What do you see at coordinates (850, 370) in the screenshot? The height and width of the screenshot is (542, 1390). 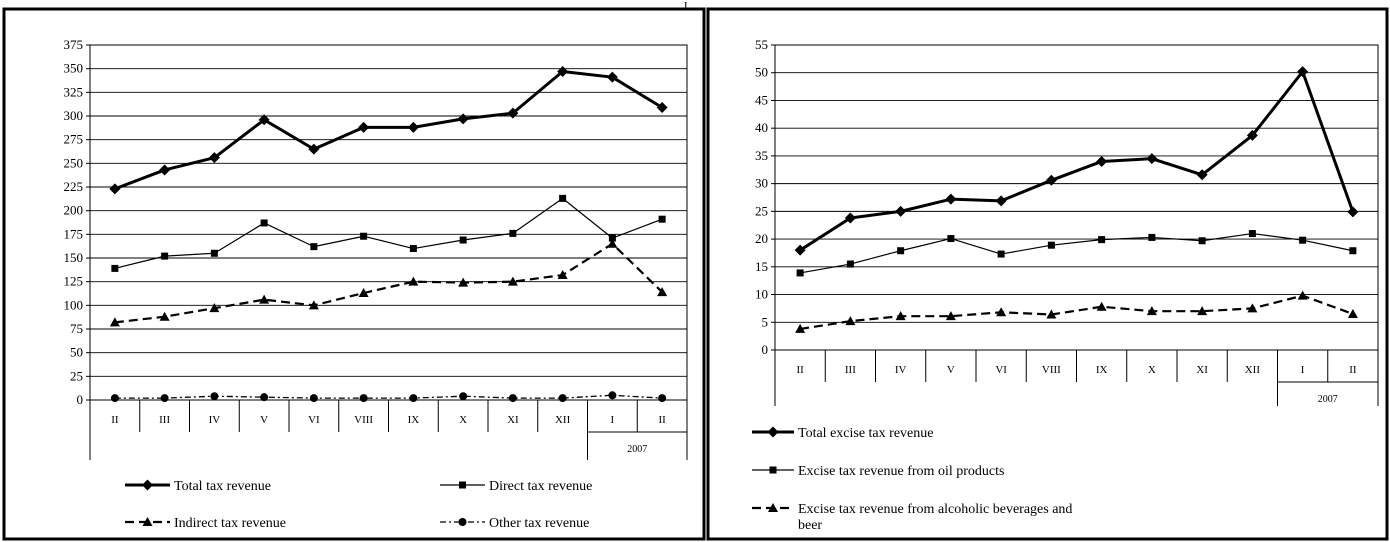 I see `x-tick-label: III` at bounding box center [850, 370].